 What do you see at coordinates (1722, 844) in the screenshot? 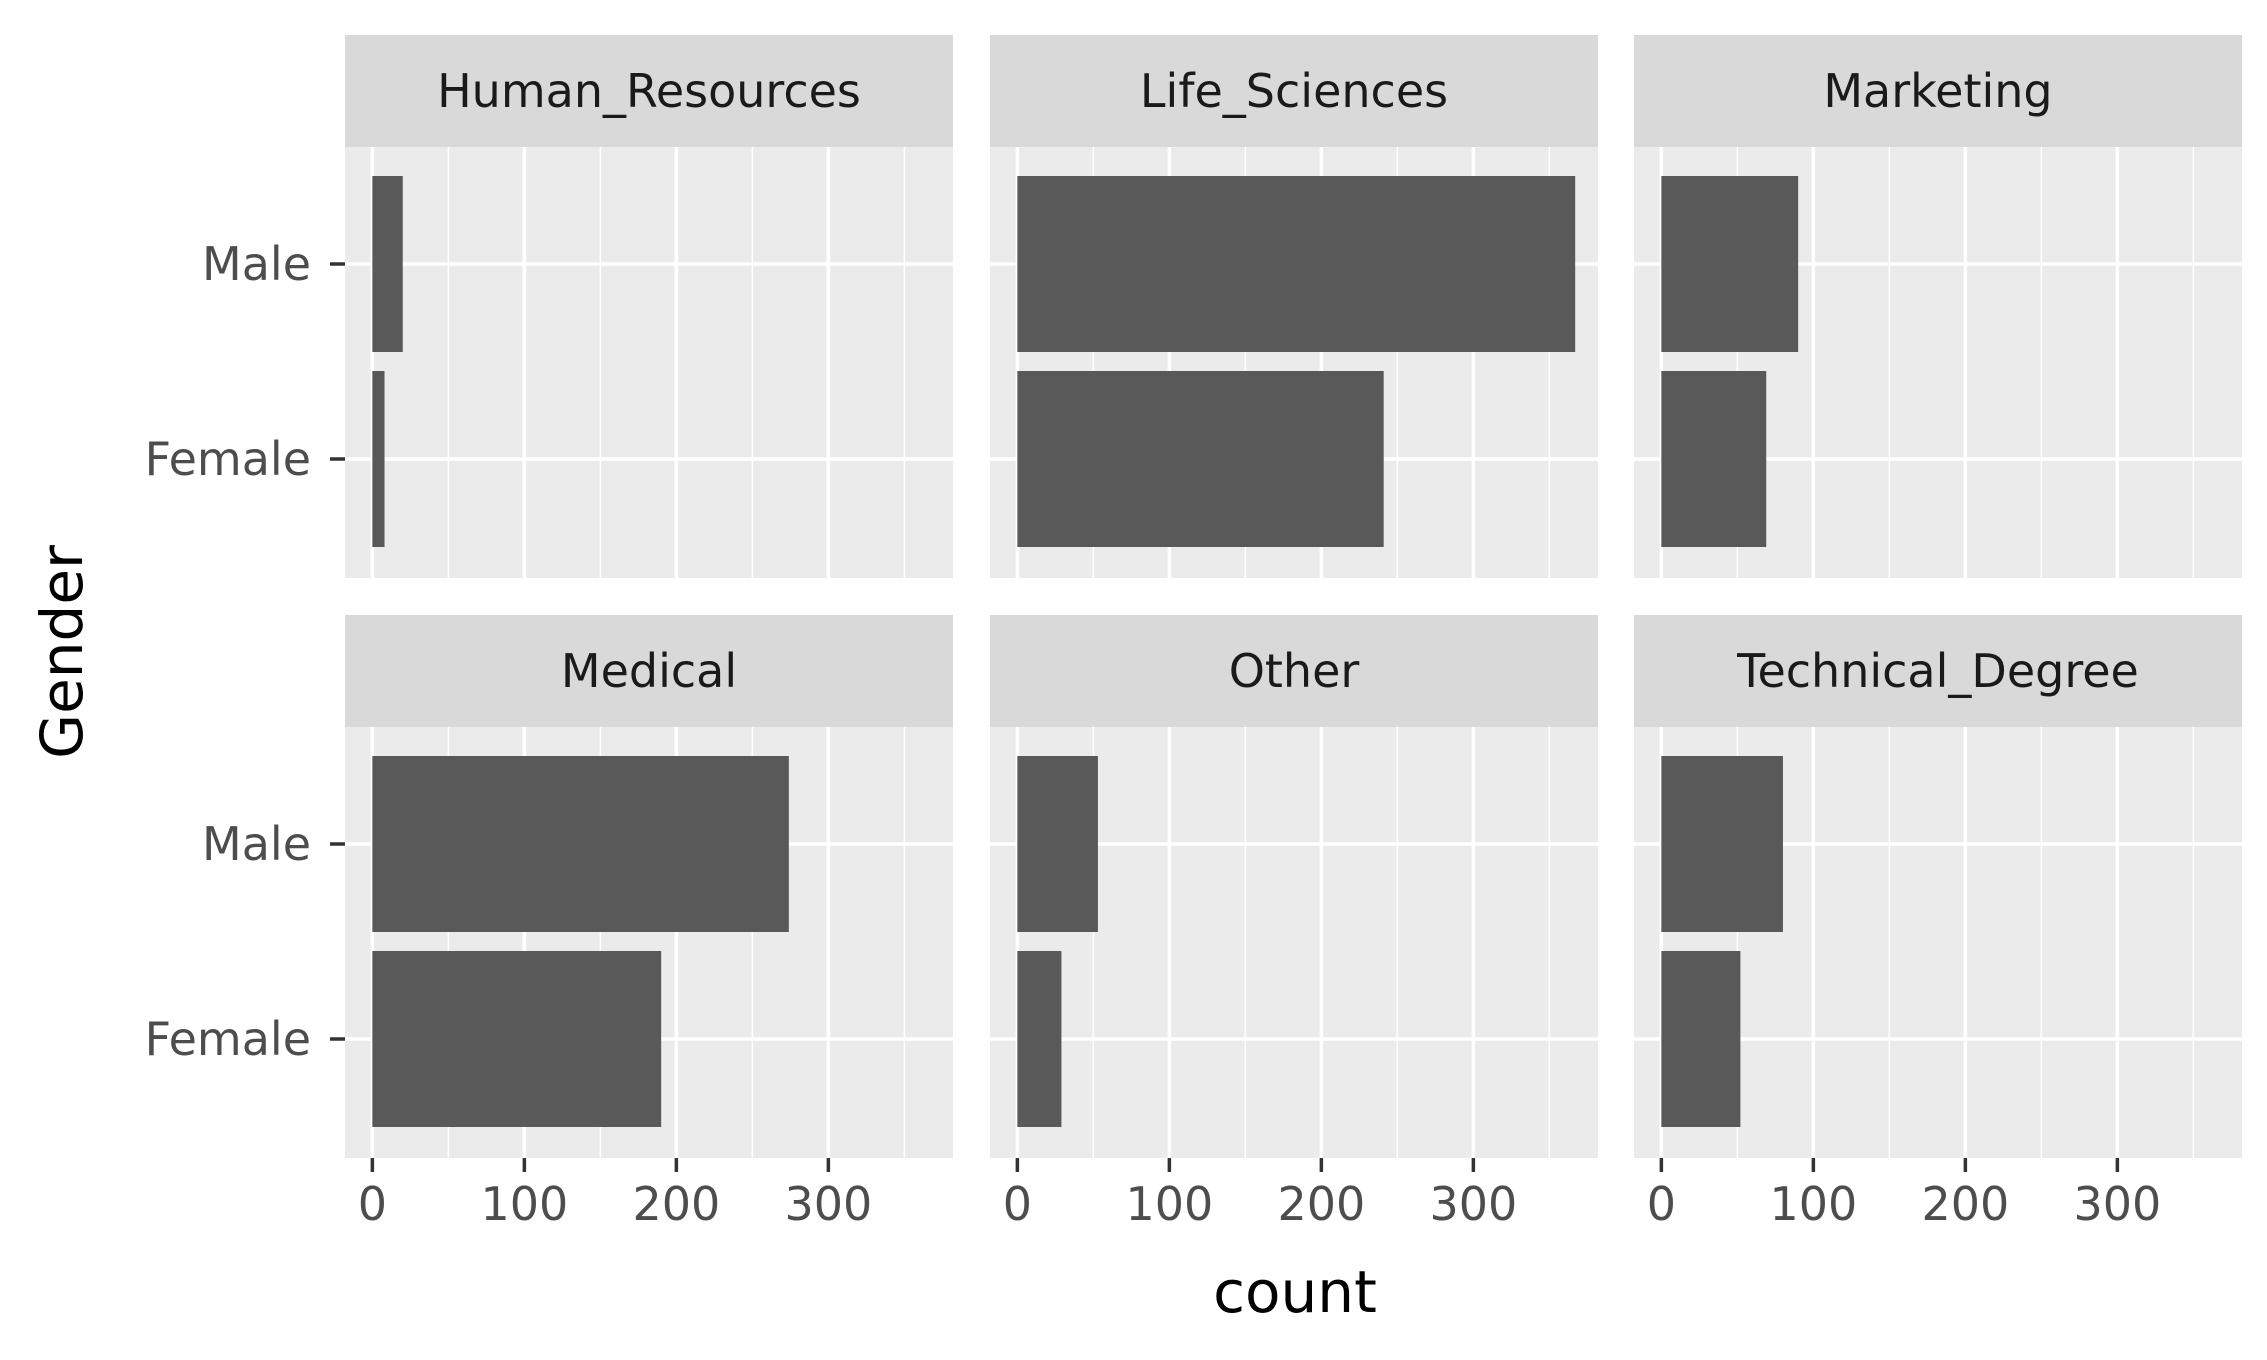
I see `bar-technical-degree-male` at bounding box center [1722, 844].